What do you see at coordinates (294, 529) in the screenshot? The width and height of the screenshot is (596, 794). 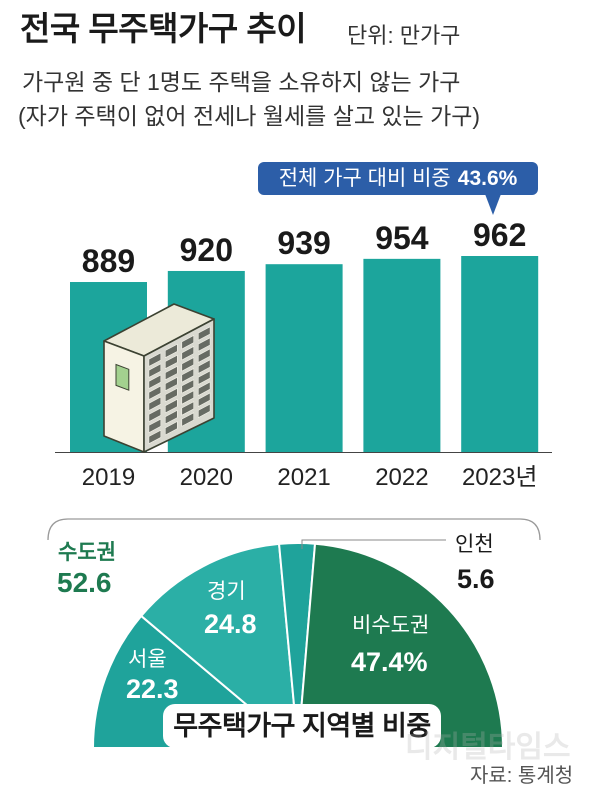 I see `section-bracket` at bounding box center [294, 529].